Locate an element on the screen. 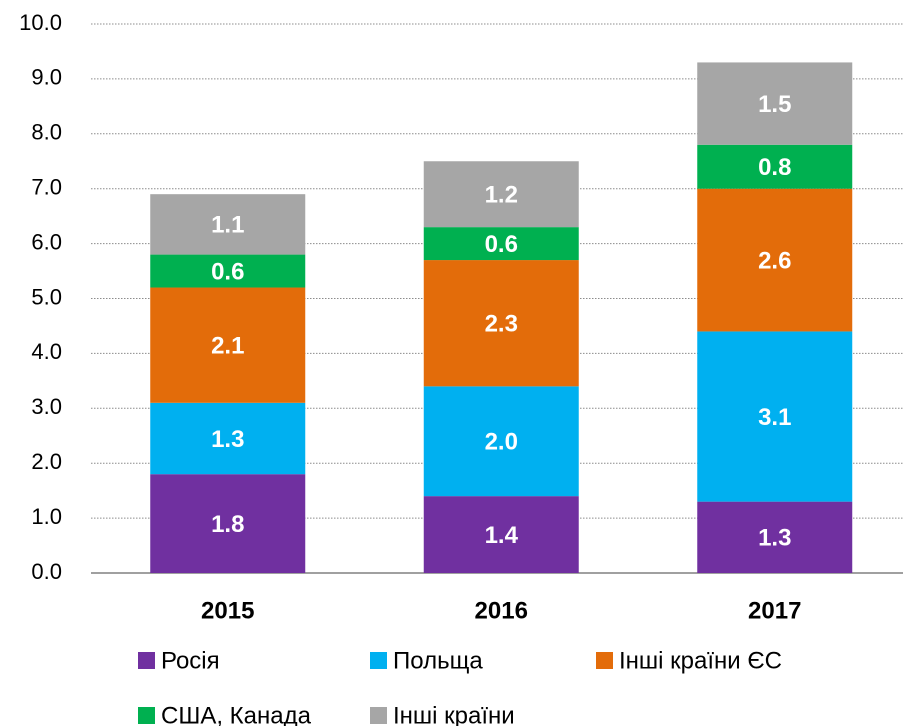 Image resolution: width=905 pixels, height=726 pixels. data-label: 2.1 is located at coordinates (227, 346).